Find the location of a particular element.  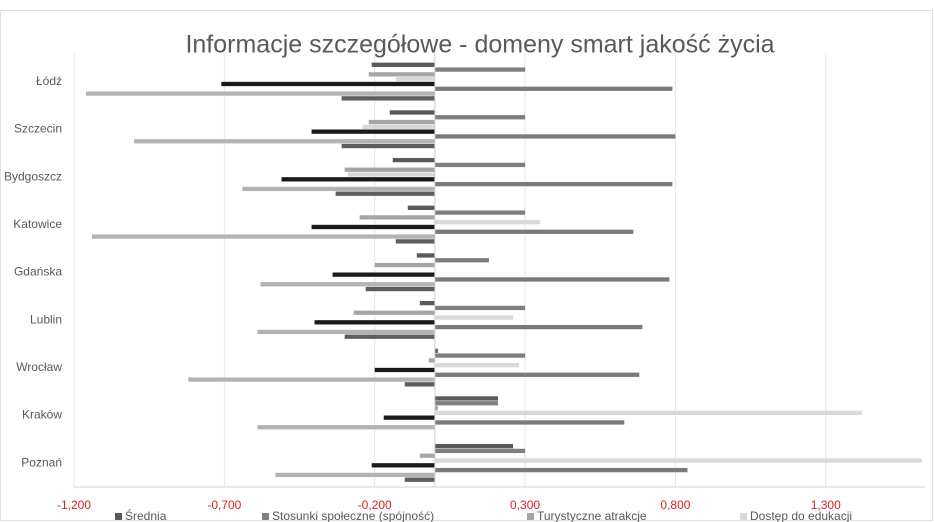

y-tick-label: Wrocław is located at coordinates (39, 367).